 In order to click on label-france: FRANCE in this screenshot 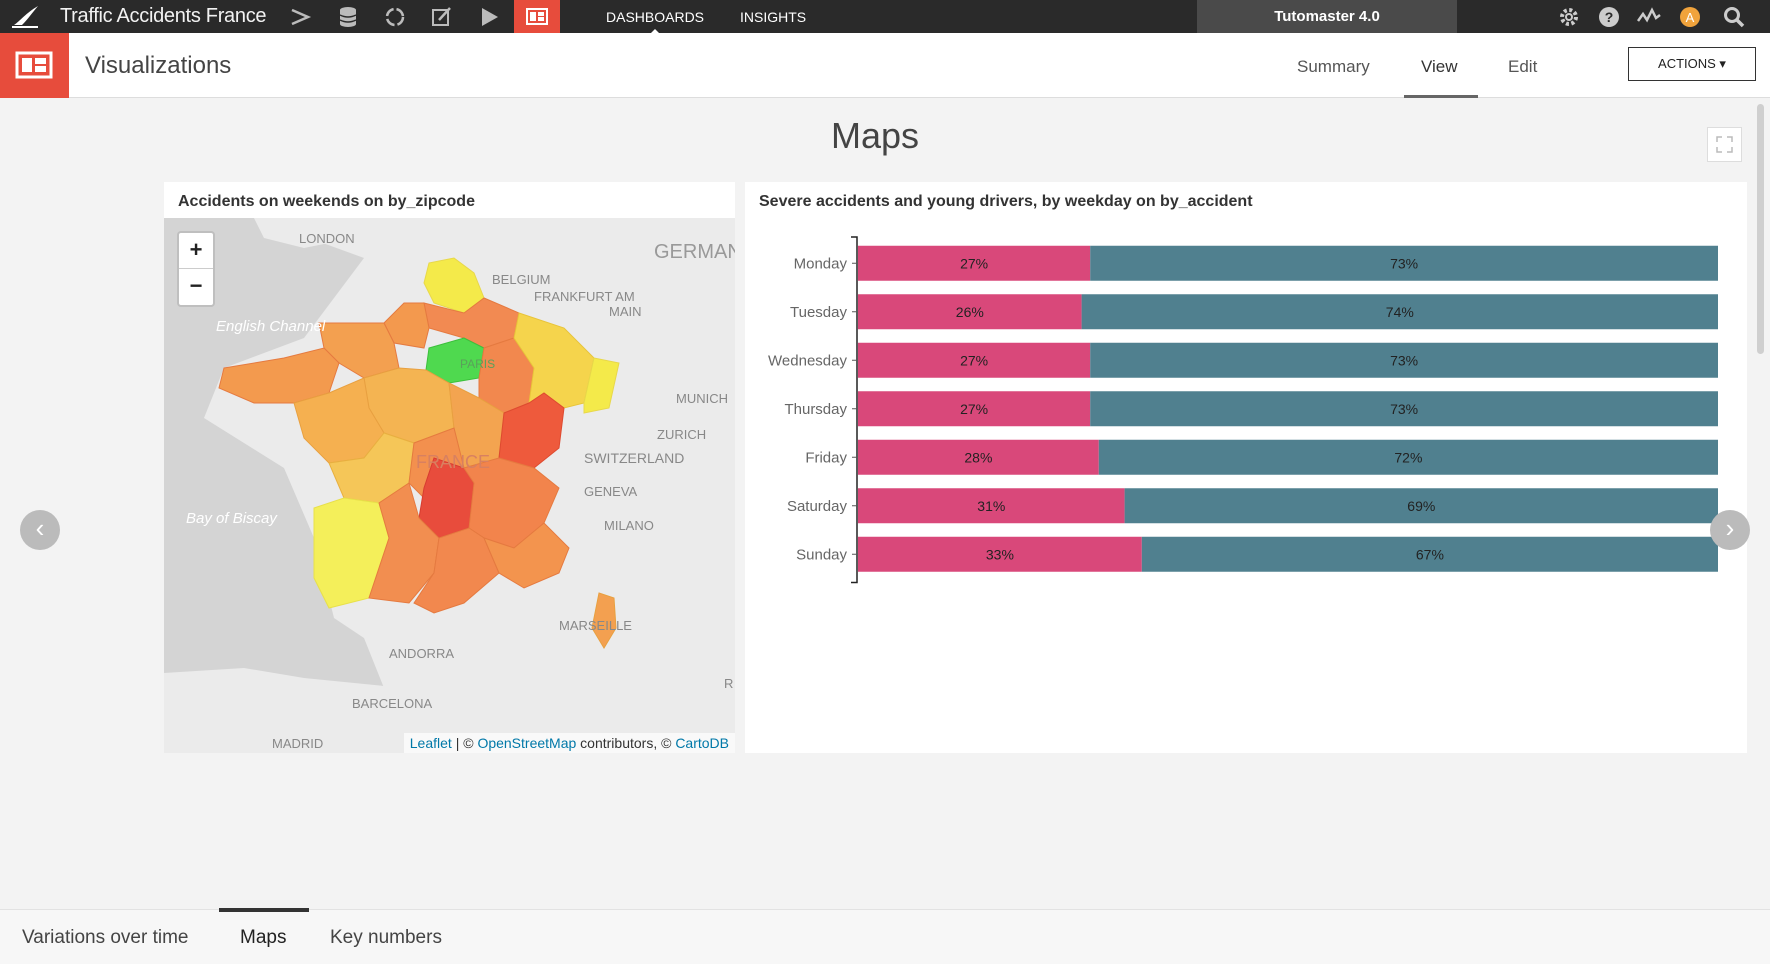, I will do `click(453, 462)`.